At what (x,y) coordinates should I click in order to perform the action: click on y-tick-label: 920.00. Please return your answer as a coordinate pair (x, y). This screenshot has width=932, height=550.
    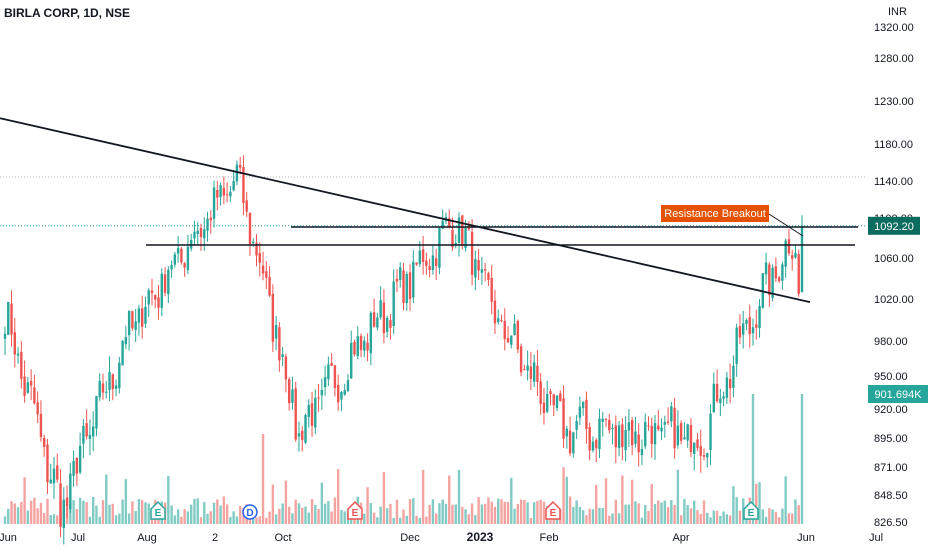
    Looking at the image, I should click on (891, 410).